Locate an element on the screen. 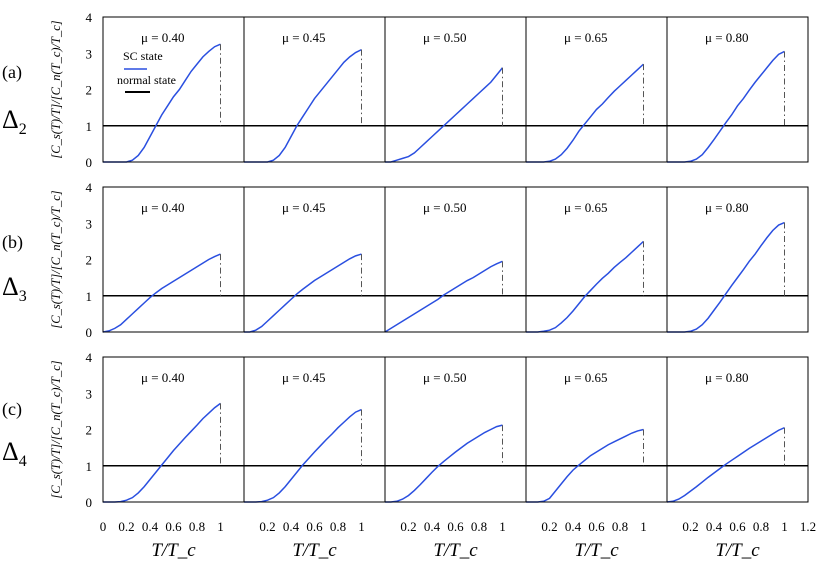 The height and width of the screenshot is (564, 818). row-tag: (a) is located at coordinates (12, 72).